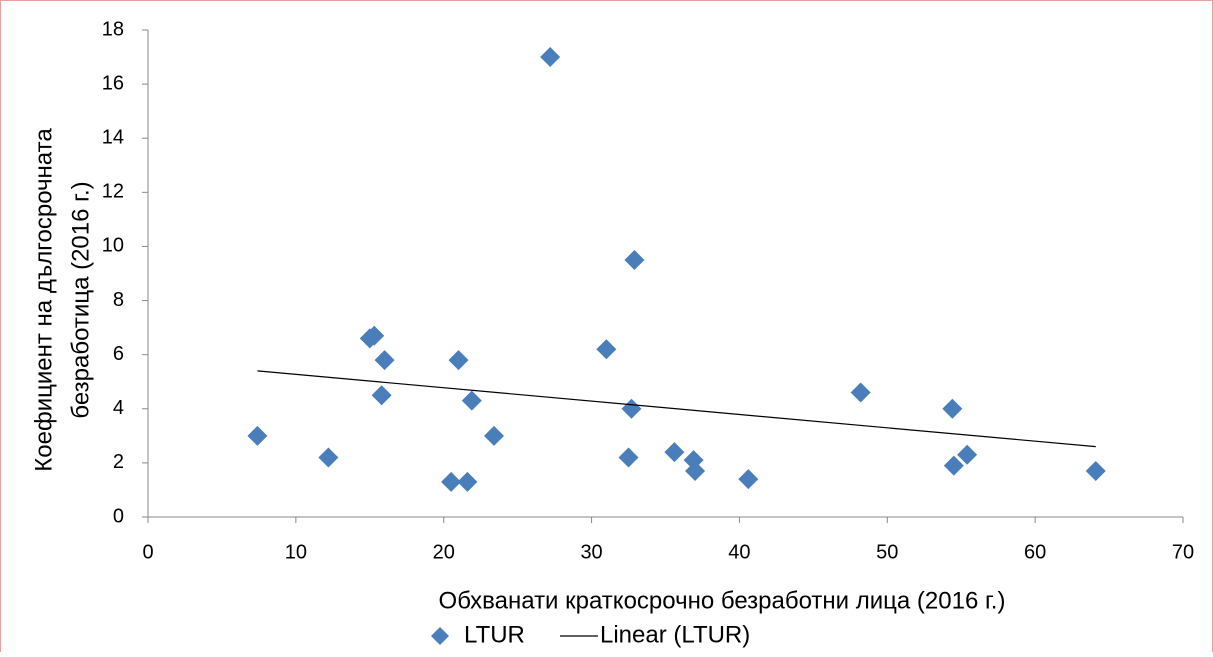 The width and height of the screenshot is (1213, 657). Describe the element at coordinates (118, 408) in the screenshot. I see `y-tick-label: 4` at that location.